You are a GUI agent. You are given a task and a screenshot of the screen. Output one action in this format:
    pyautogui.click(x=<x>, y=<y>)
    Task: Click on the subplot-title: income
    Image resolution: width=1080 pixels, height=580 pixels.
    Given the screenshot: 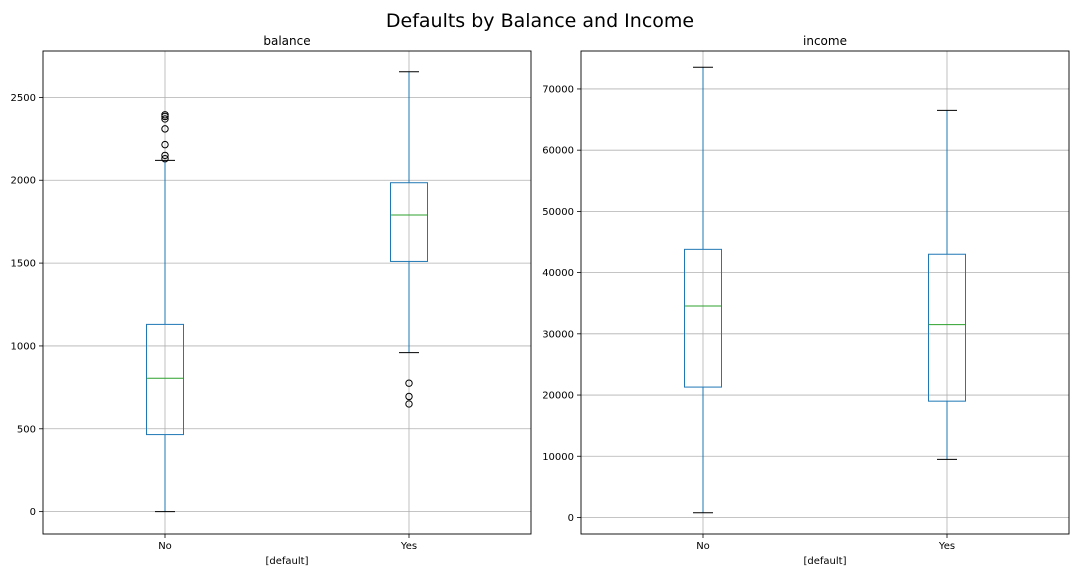 What is the action you would take?
    pyautogui.click(x=825, y=41)
    